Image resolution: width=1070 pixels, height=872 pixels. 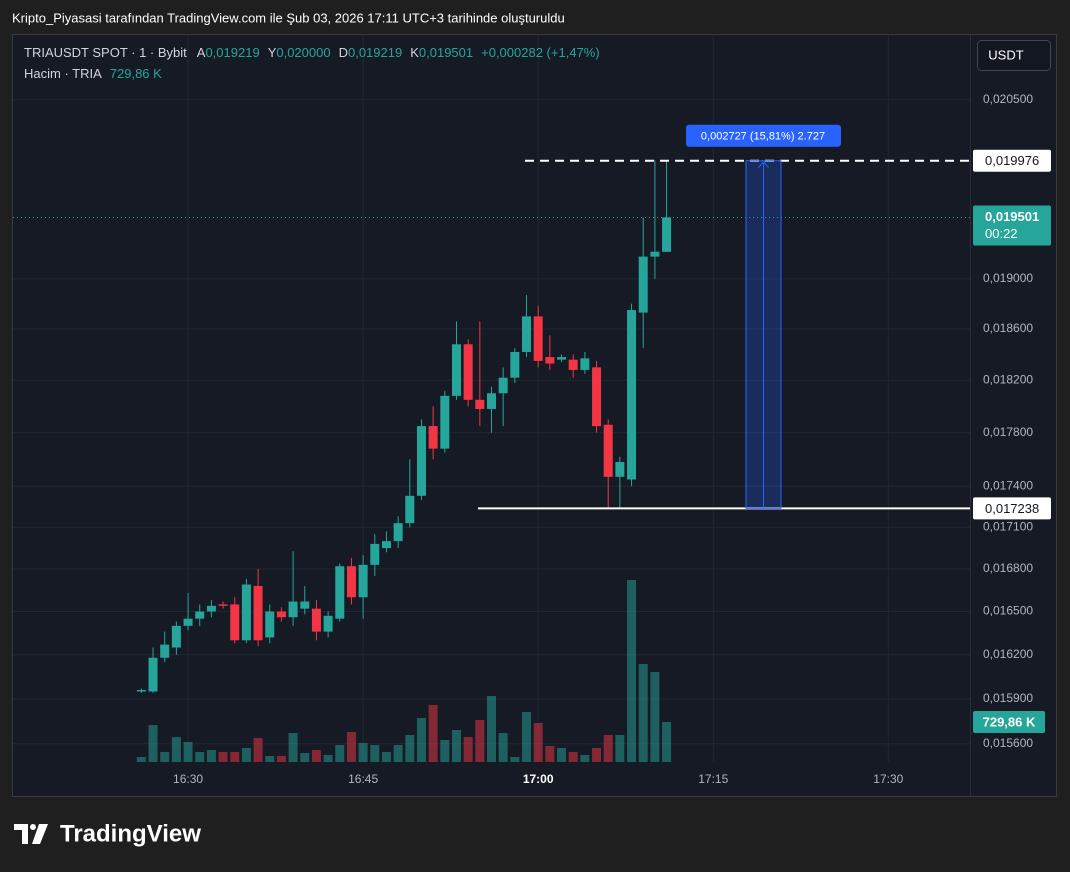 What do you see at coordinates (763, 137) in the screenshot?
I see `measure-label: 0,002727 (15,81%) 2.727` at bounding box center [763, 137].